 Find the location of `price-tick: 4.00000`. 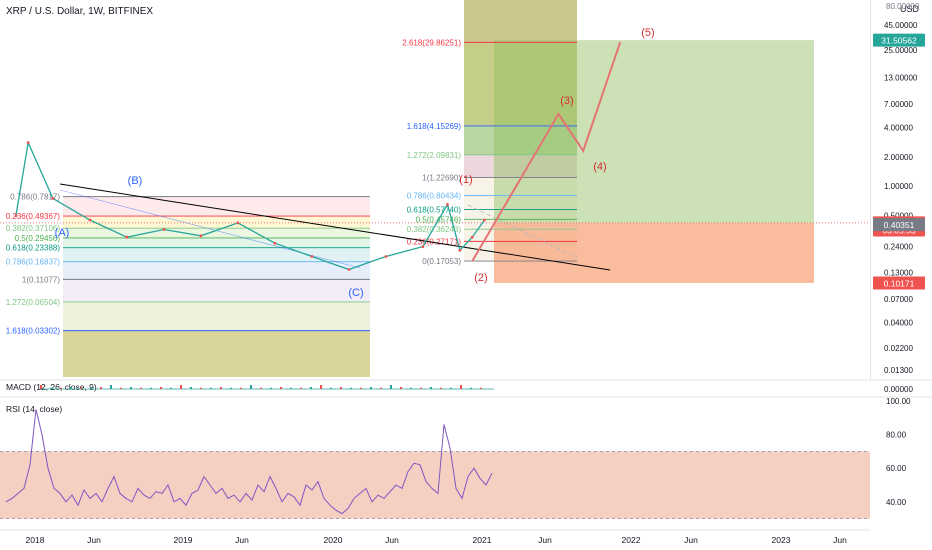

price-tick: 4.00000 is located at coordinates (898, 127).